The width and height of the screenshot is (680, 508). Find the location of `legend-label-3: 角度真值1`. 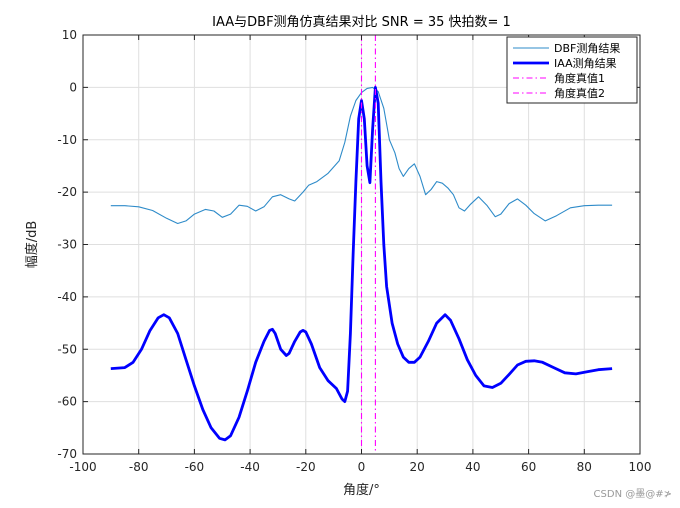

legend-label-3: 角度真值1 is located at coordinates (579, 78).